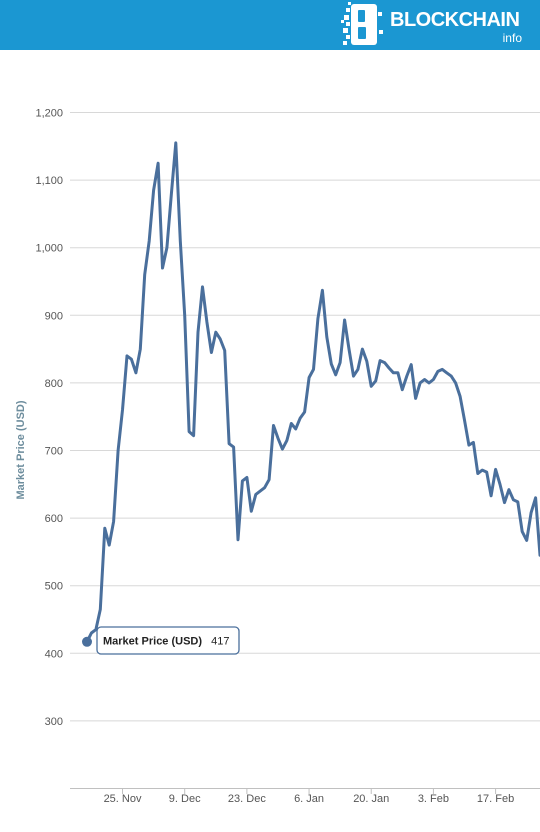 This screenshot has height=832, width=540. Describe the element at coordinates (87, 641) in the screenshot. I see `hover-point-marker` at that location.